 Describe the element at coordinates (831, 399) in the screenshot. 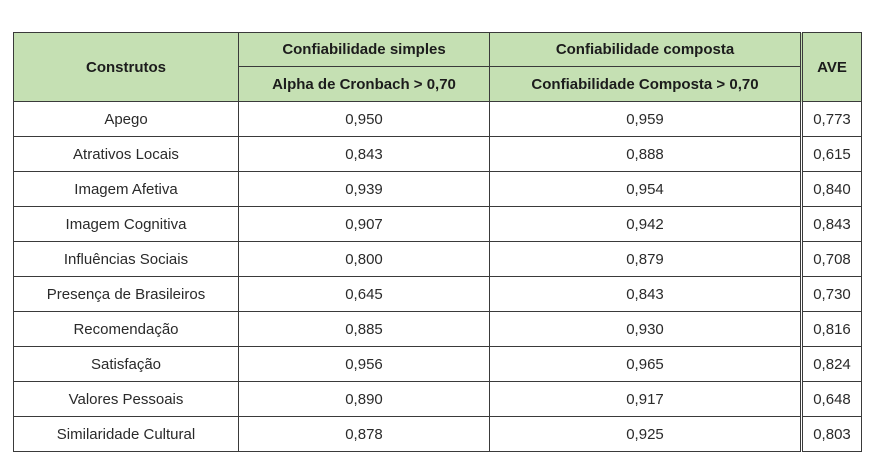

I see `ave-cell: 0,648` at that location.